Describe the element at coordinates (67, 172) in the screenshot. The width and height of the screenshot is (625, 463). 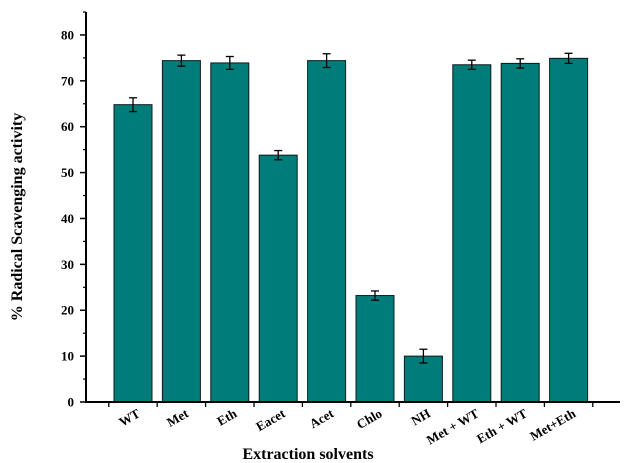
I see `y-tick-label: 50` at that location.